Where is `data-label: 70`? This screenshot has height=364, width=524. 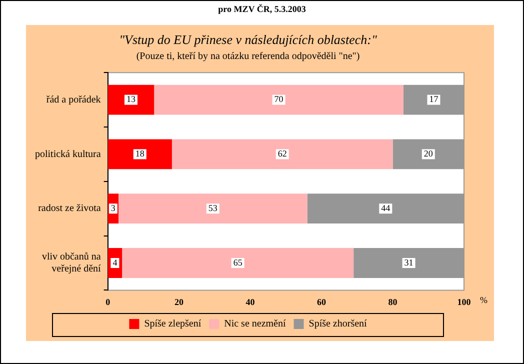
data-label: 70 is located at coordinates (279, 99).